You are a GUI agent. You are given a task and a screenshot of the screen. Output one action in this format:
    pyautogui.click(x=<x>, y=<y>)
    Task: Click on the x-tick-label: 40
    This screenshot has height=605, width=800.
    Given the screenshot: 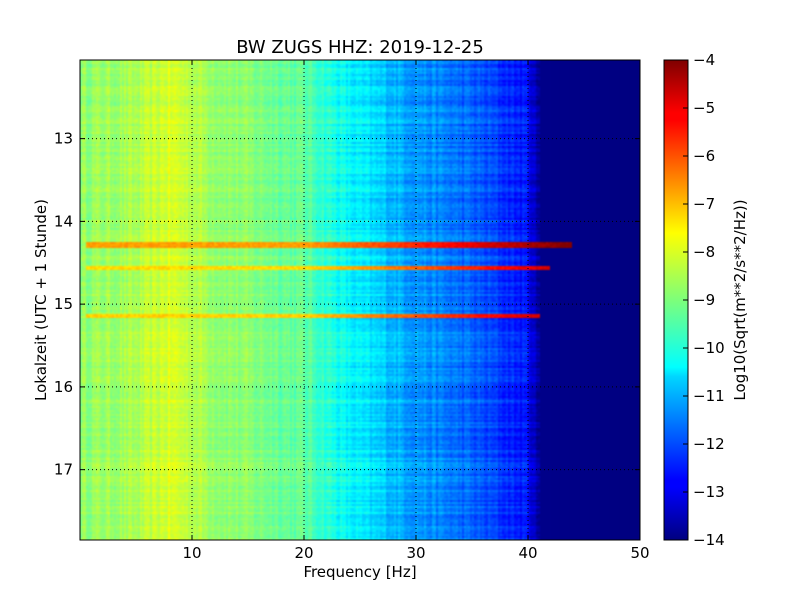 What is the action you would take?
    pyautogui.click(x=527, y=553)
    